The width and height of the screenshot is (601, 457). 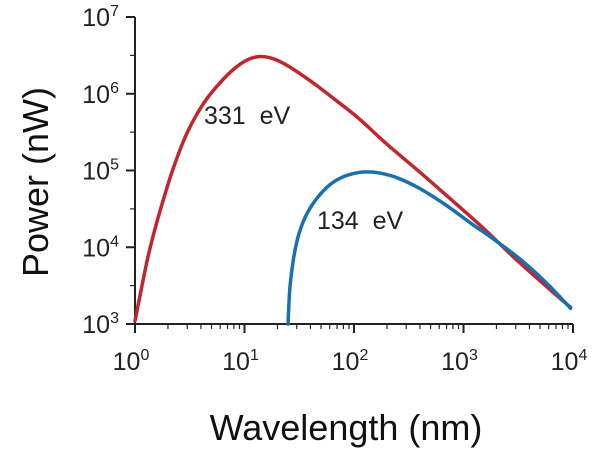 What do you see at coordinates (346, 427) in the screenshot?
I see `x-axis-title: Wavelength (nm)` at bounding box center [346, 427].